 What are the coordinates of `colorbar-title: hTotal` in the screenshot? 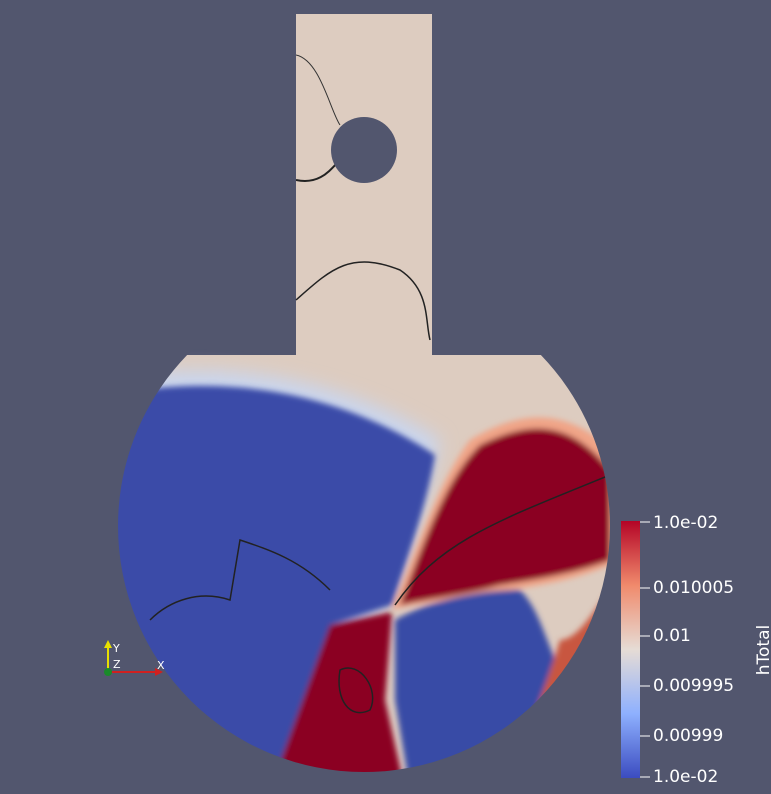 It's located at (762, 650).